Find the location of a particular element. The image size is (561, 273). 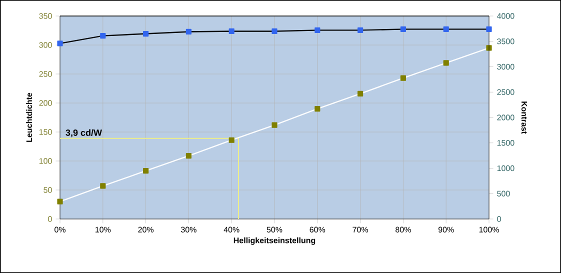

y2-tick-label: 0 is located at coordinates (499, 219).